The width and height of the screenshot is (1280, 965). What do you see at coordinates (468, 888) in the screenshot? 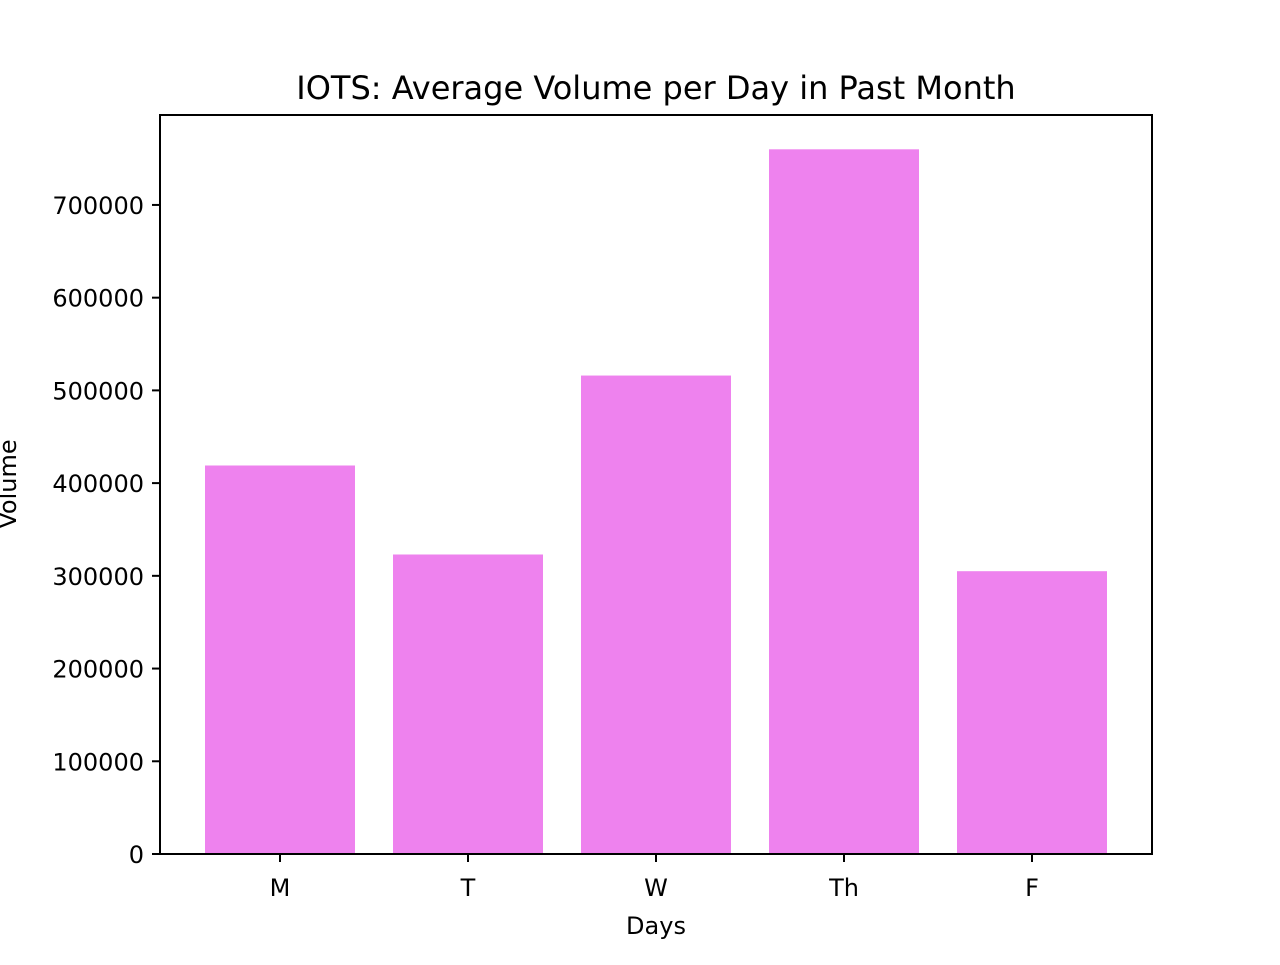
I see `x-tick-label: T` at bounding box center [468, 888].